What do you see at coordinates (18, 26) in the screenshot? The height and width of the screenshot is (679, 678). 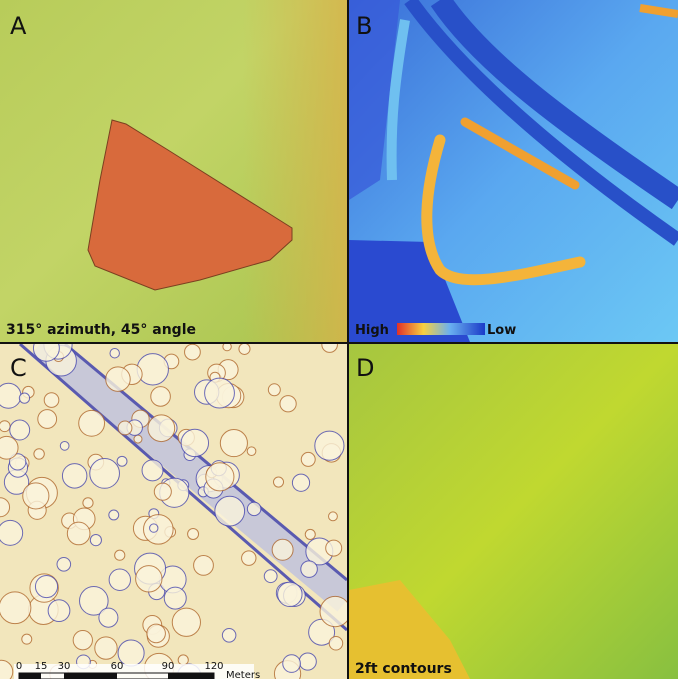 I see `panel-label: A` at bounding box center [18, 26].